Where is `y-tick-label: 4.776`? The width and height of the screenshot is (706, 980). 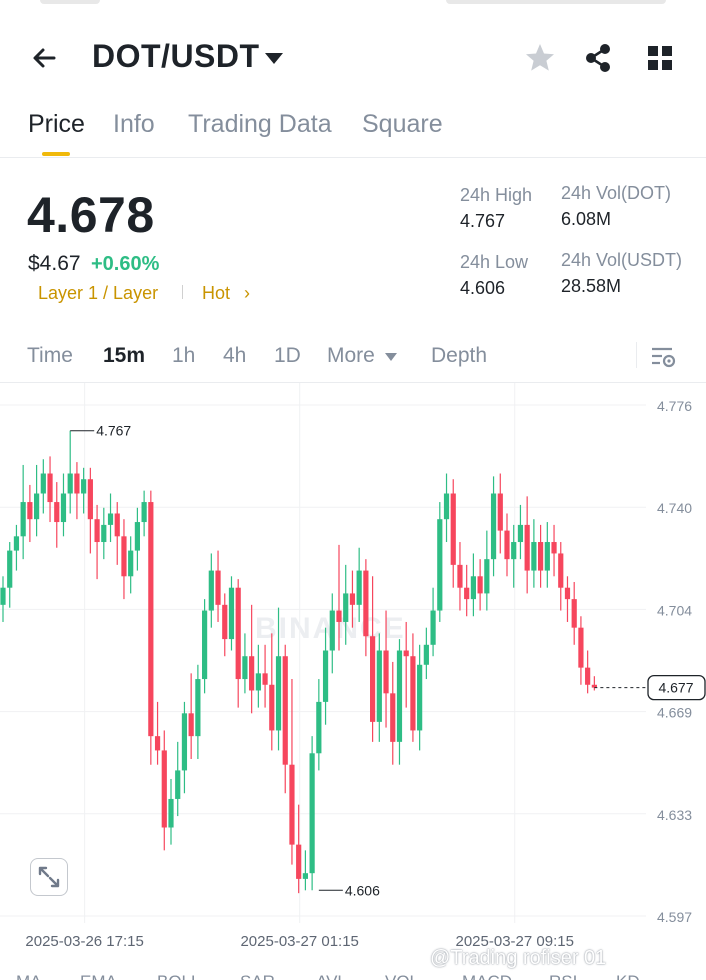
y-tick-label: 4.776 is located at coordinates (674, 406).